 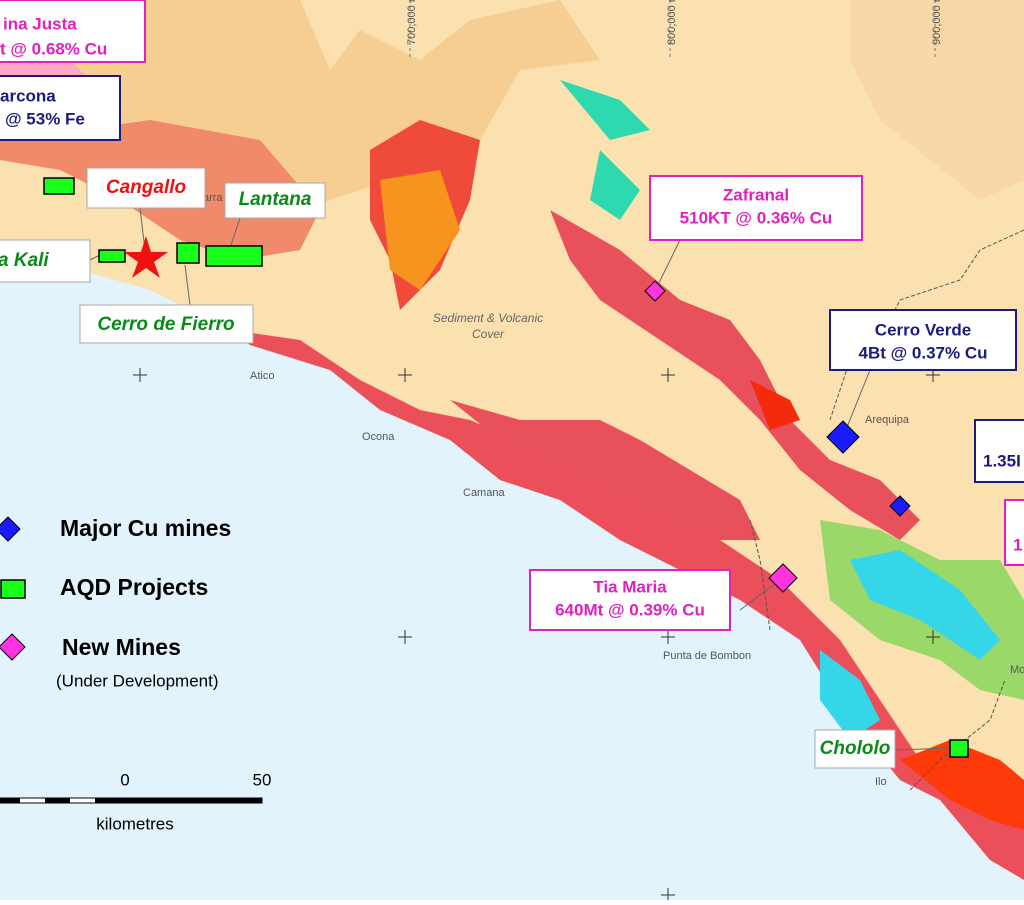 What do you see at coordinates (756, 194) in the screenshot?
I see `callout-title: Zafranal` at bounding box center [756, 194].